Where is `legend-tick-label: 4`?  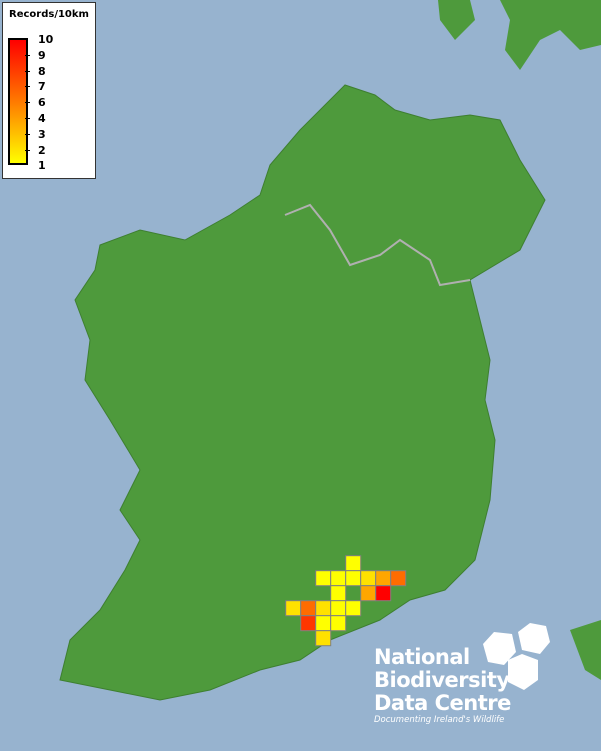
legend-tick-label: 4 is located at coordinates (42, 118).